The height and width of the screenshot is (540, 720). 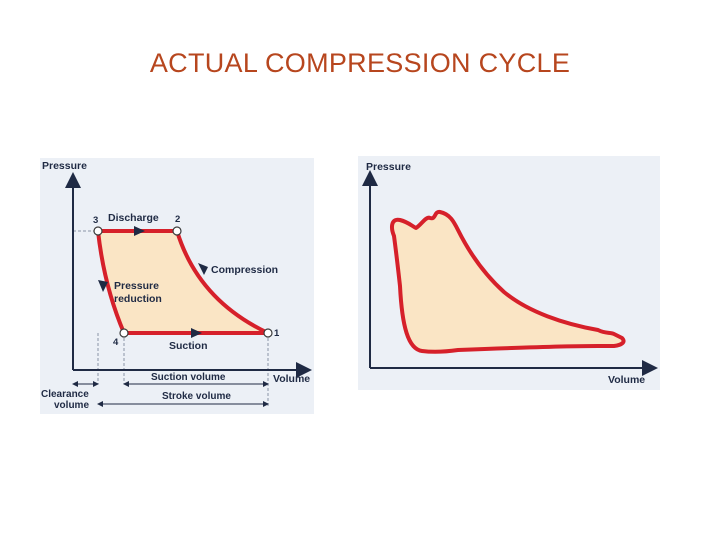 I want to click on point-2-label: 2, so click(x=177, y=219).